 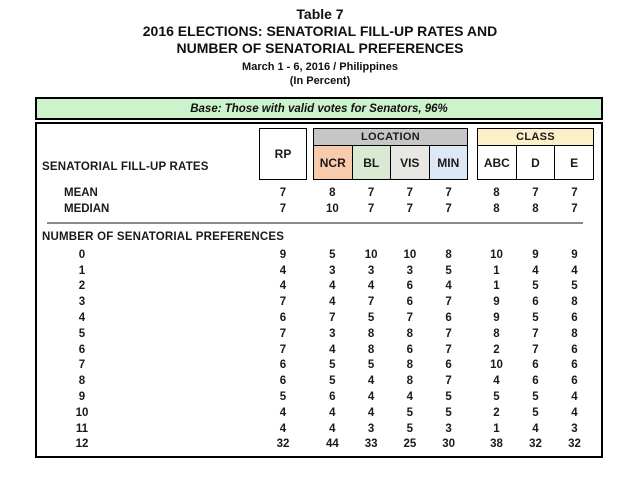 What do you see at coordinates (410, 318) in the screenshot?
I see `cell-vis: 7` at bounding box center [410, 318].